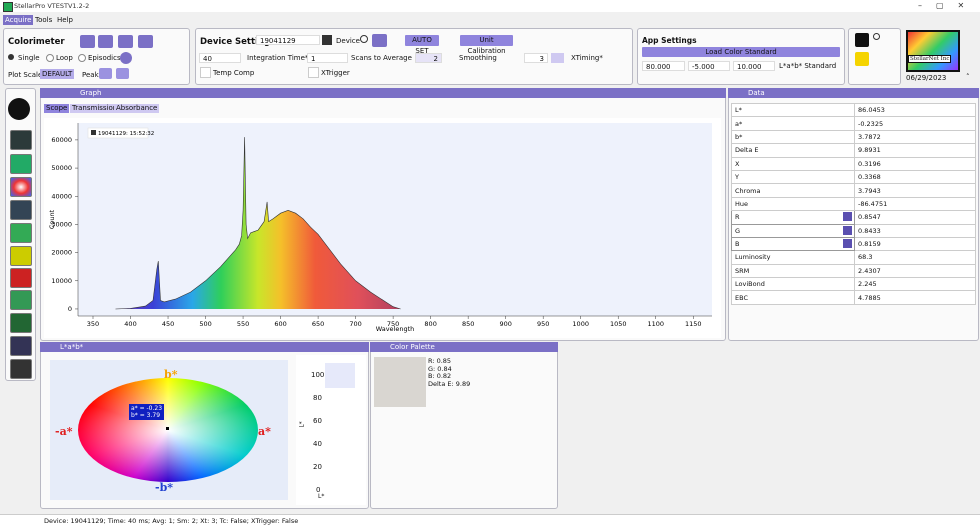 The width and height of the screenshot is (980, 528). I want to click on tick-label: 100, so click(318, 375).